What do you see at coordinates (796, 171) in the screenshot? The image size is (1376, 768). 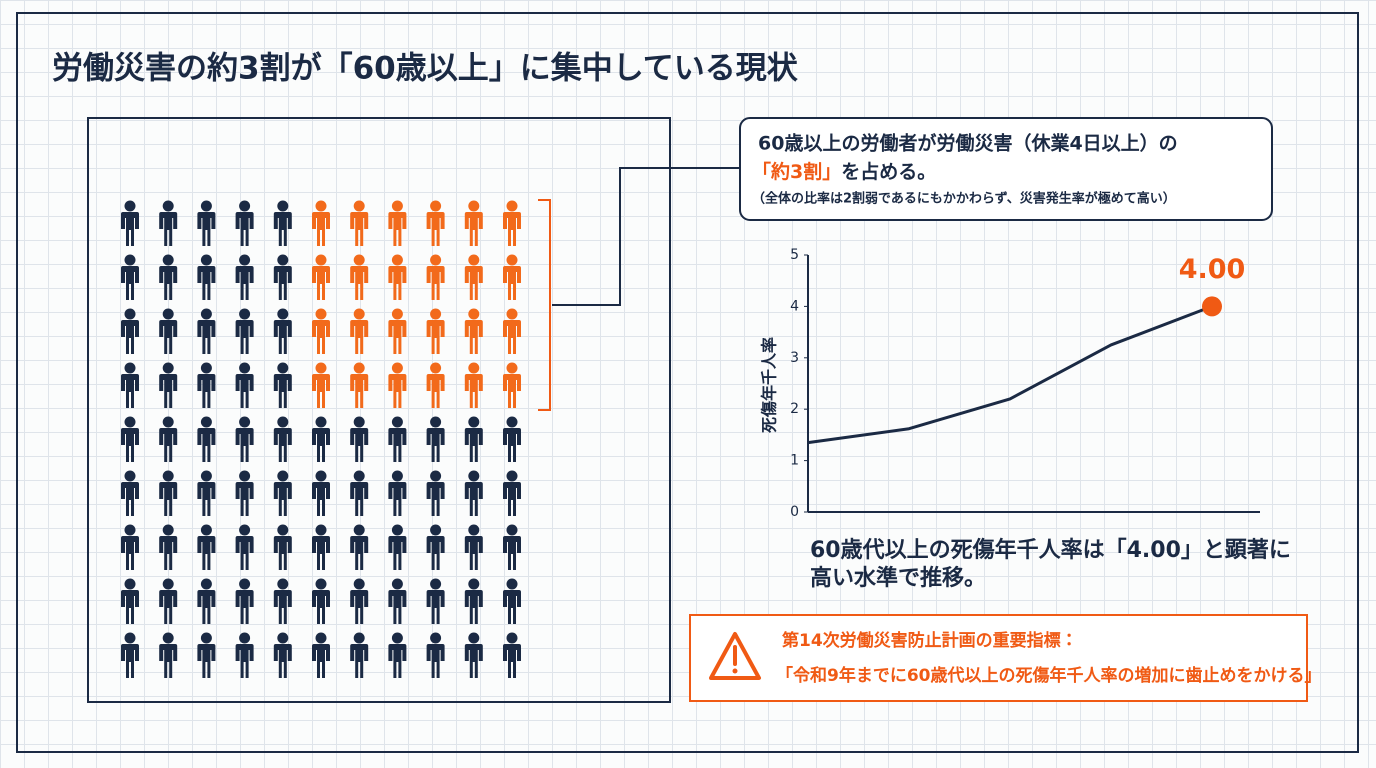 I see `callout-highlight: 「約3割」` at bounding box center [796, 171].